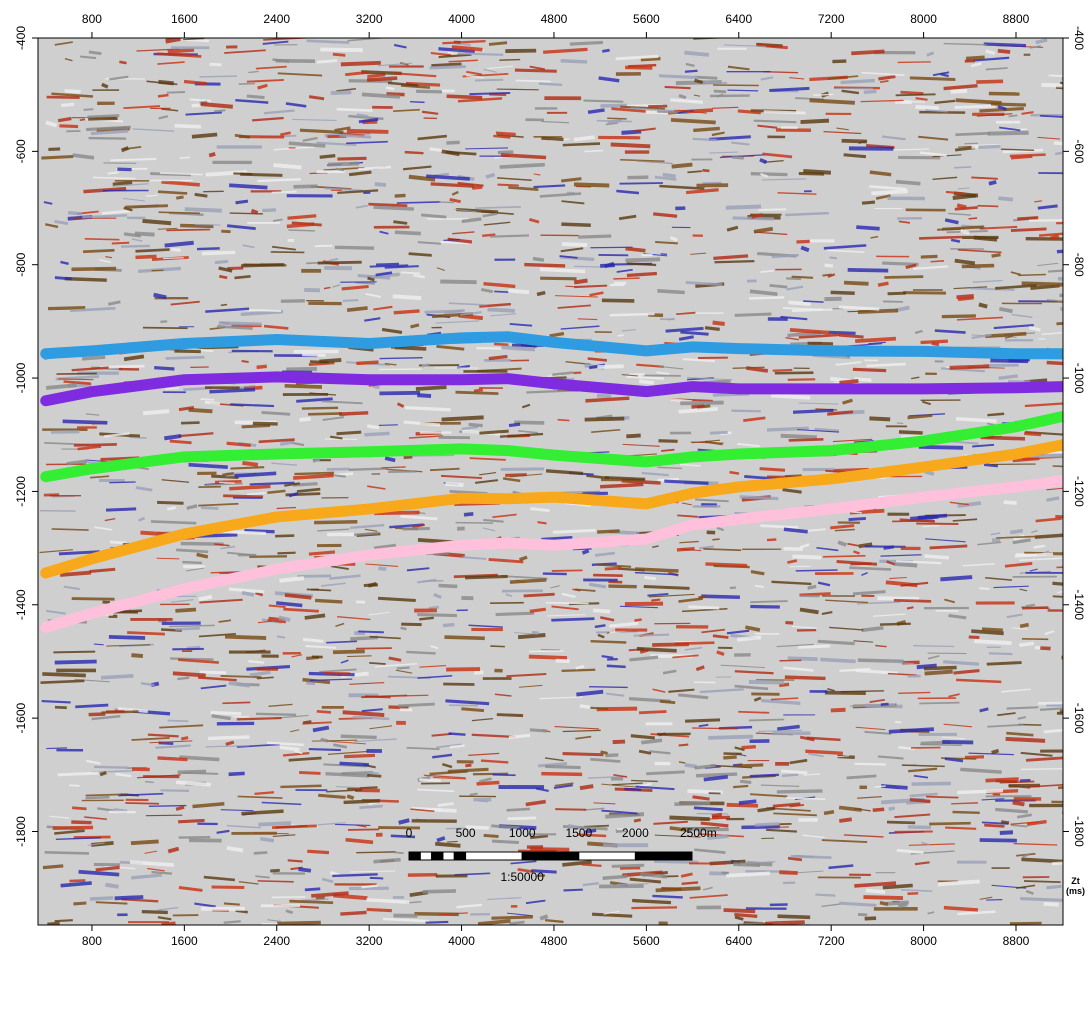  Describe the element at coordinates (21, 717) in the screenshot. I see `y-tick-label-left: -1600` at that location.